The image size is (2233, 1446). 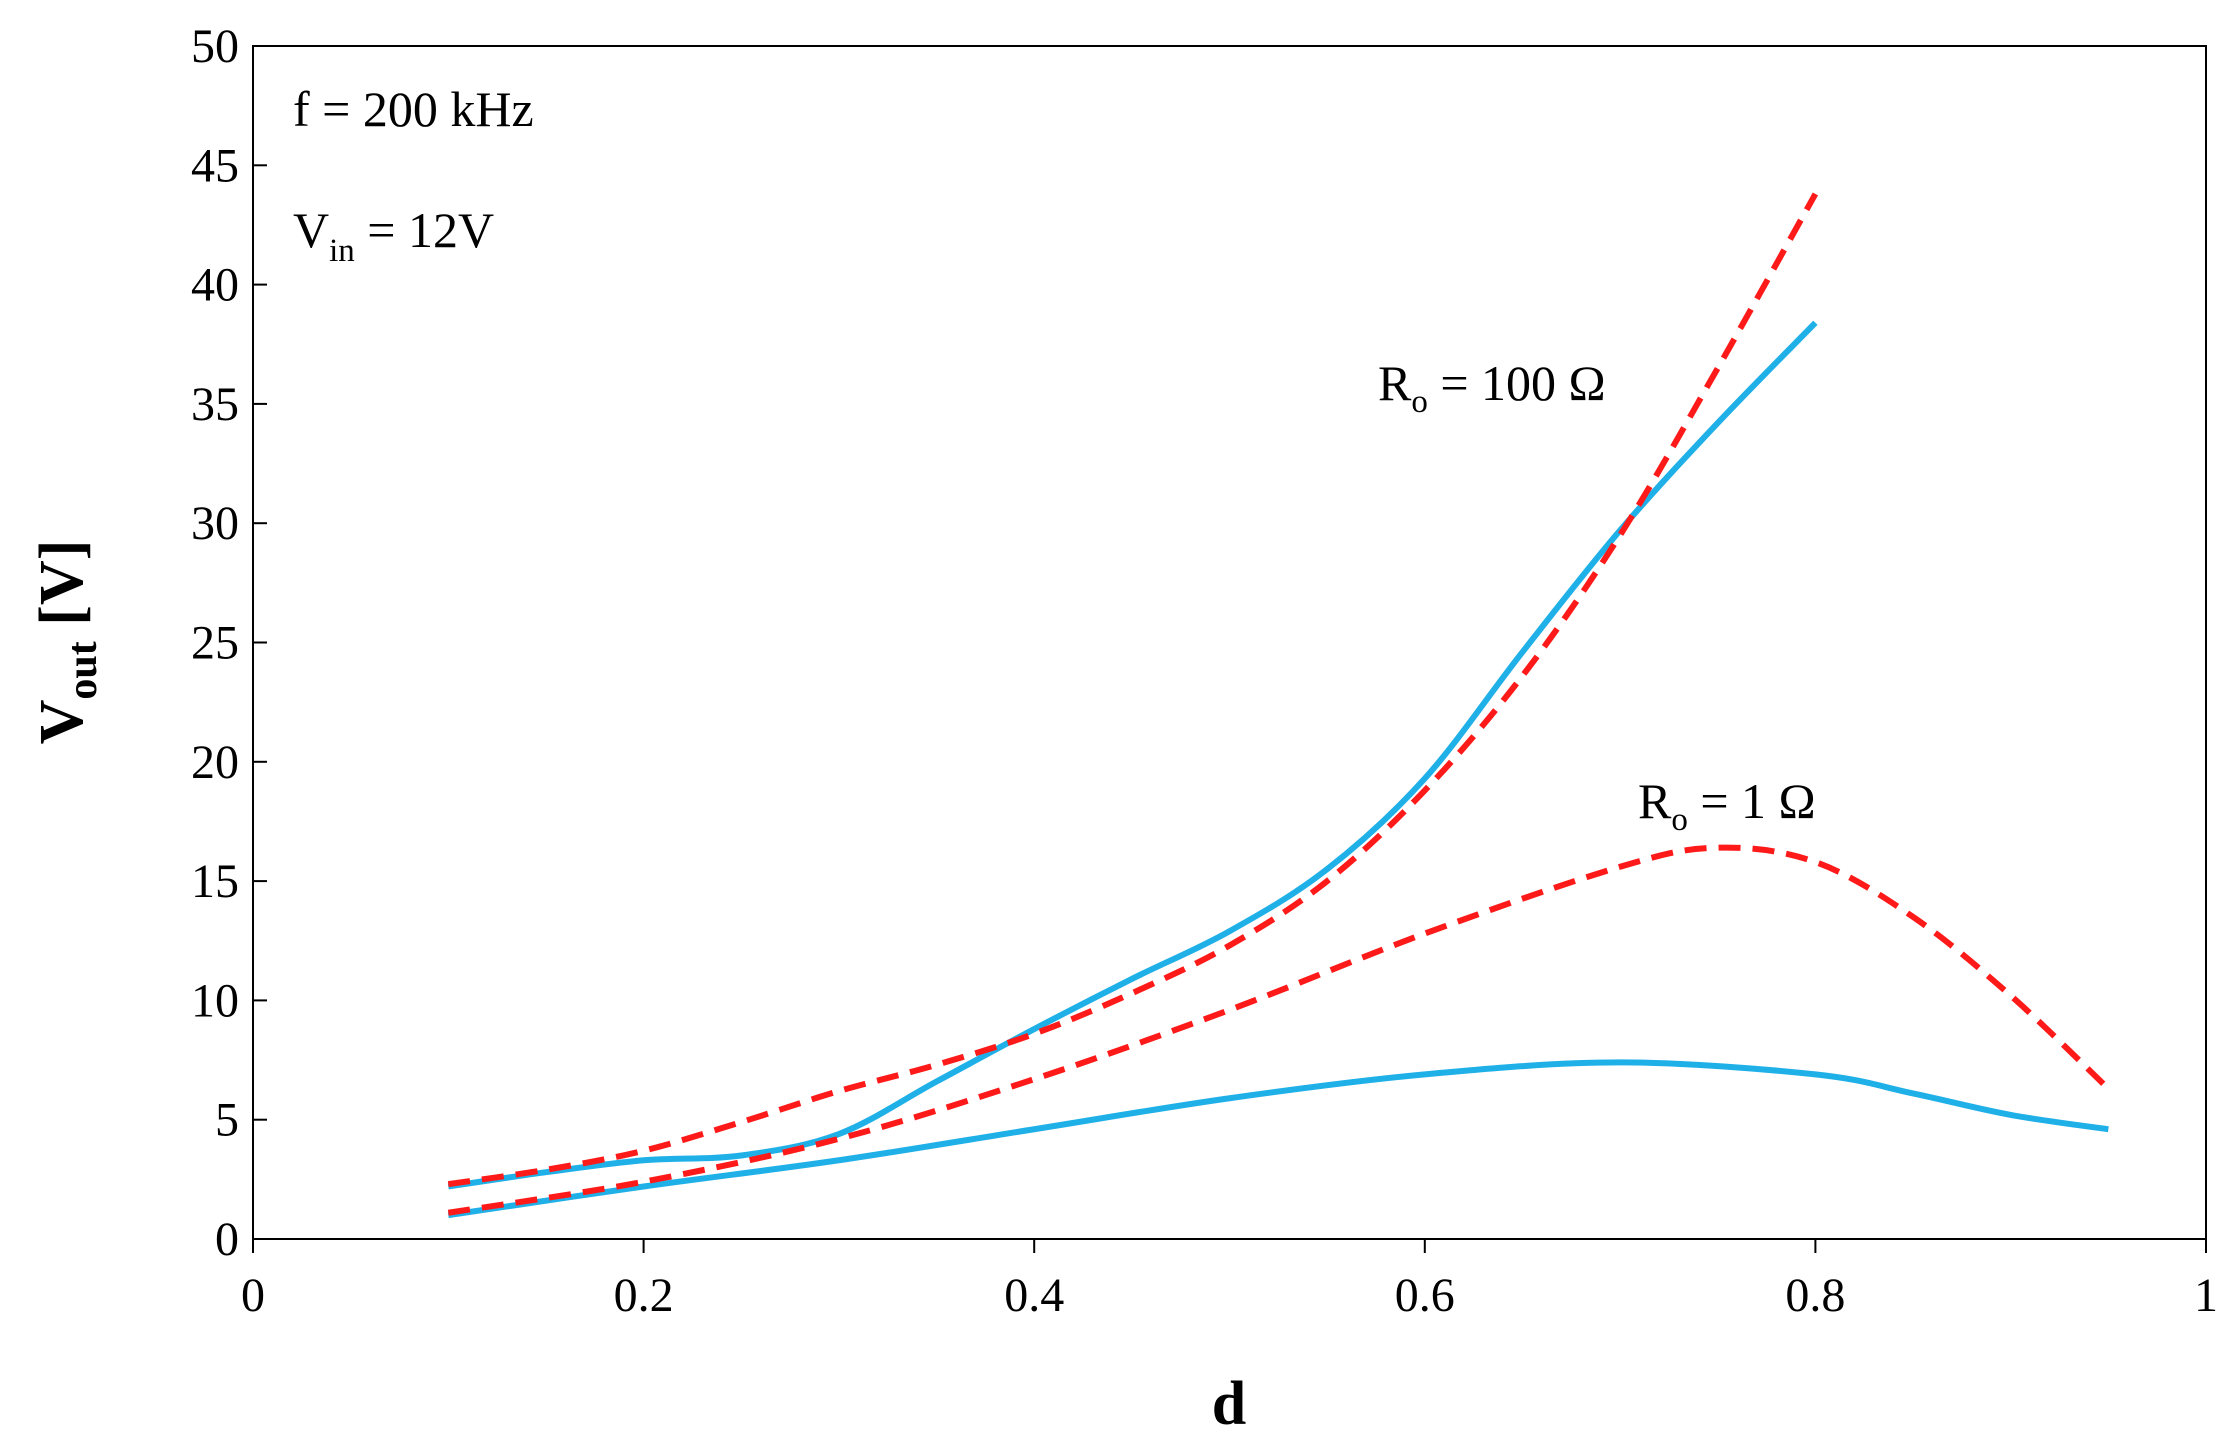 What do you see at coordinates (311, 230) in the screenshot?
I see `annotation-vin-main: V` at bounding box center [311, 230].